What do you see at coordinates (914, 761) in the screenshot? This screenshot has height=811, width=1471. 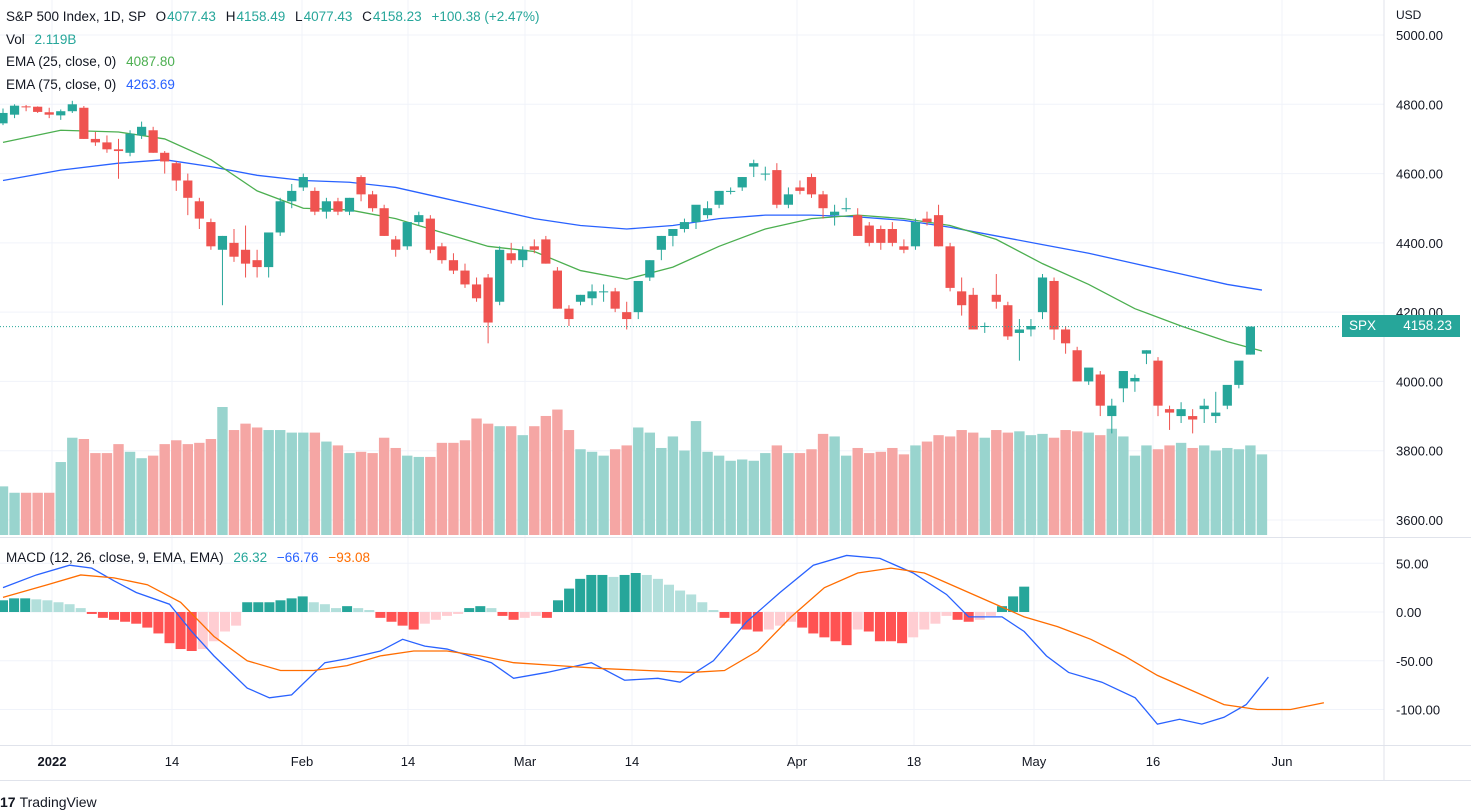 I see `time-tick-label: 18` at bounding box center [914, 761].